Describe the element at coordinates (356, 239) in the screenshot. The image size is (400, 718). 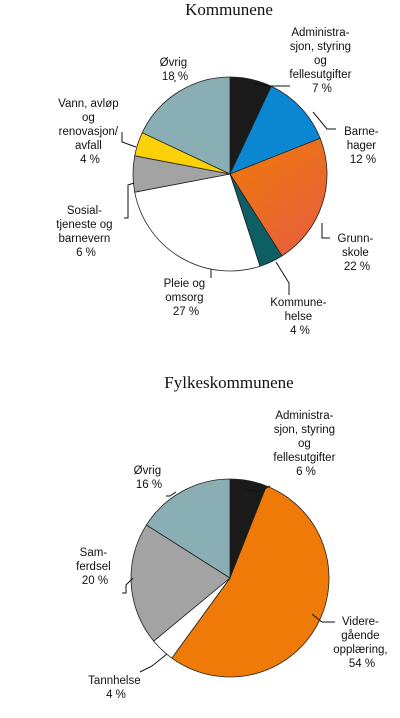
I see `slice-label-line: Grunn-` at that location.